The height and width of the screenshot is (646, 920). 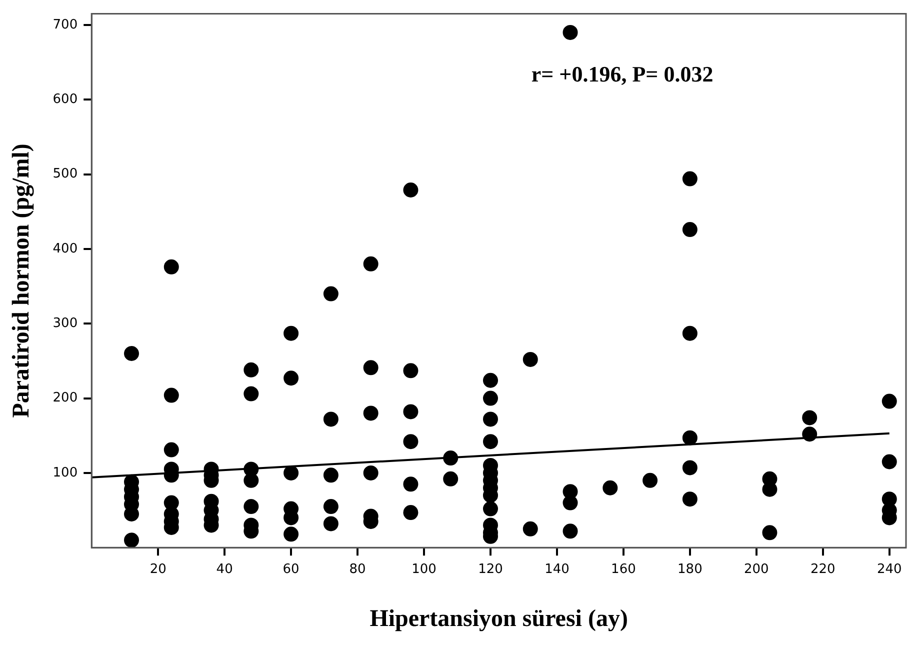 What do you see at coordinates (756, 569) in the screenshot?
I see `x-tick-label: 200` at bounding box center [756, 569].